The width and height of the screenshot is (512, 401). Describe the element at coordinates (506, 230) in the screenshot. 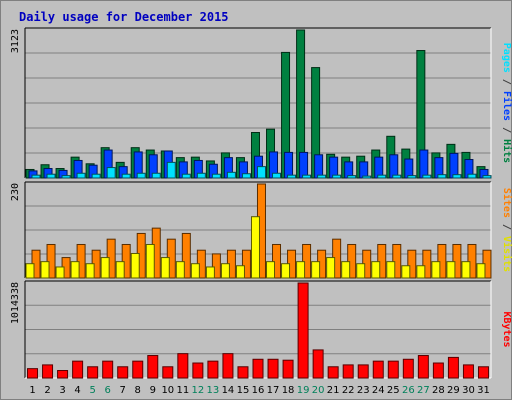

I see `legend-visits-sites: Sites / Visits` at that location.